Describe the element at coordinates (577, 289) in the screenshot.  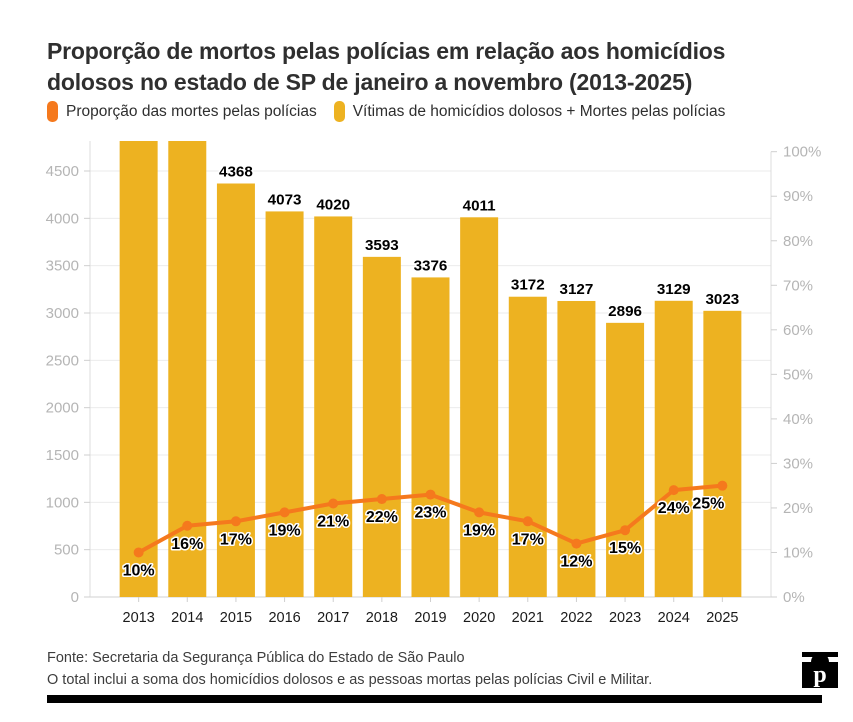
I see `bar-value-label: 3127` at that location.